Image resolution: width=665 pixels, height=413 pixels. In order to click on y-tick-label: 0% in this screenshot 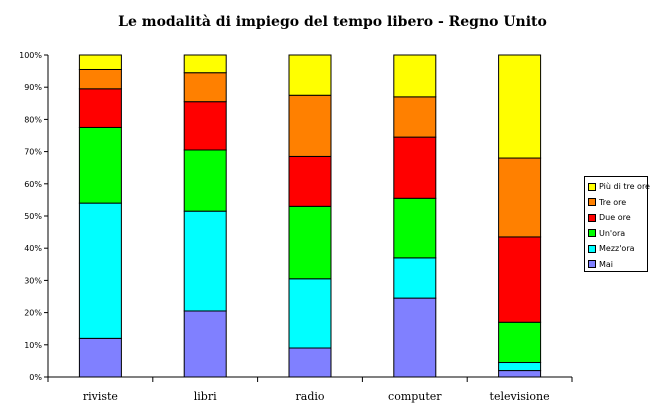, I will do `click(35, 377)`.